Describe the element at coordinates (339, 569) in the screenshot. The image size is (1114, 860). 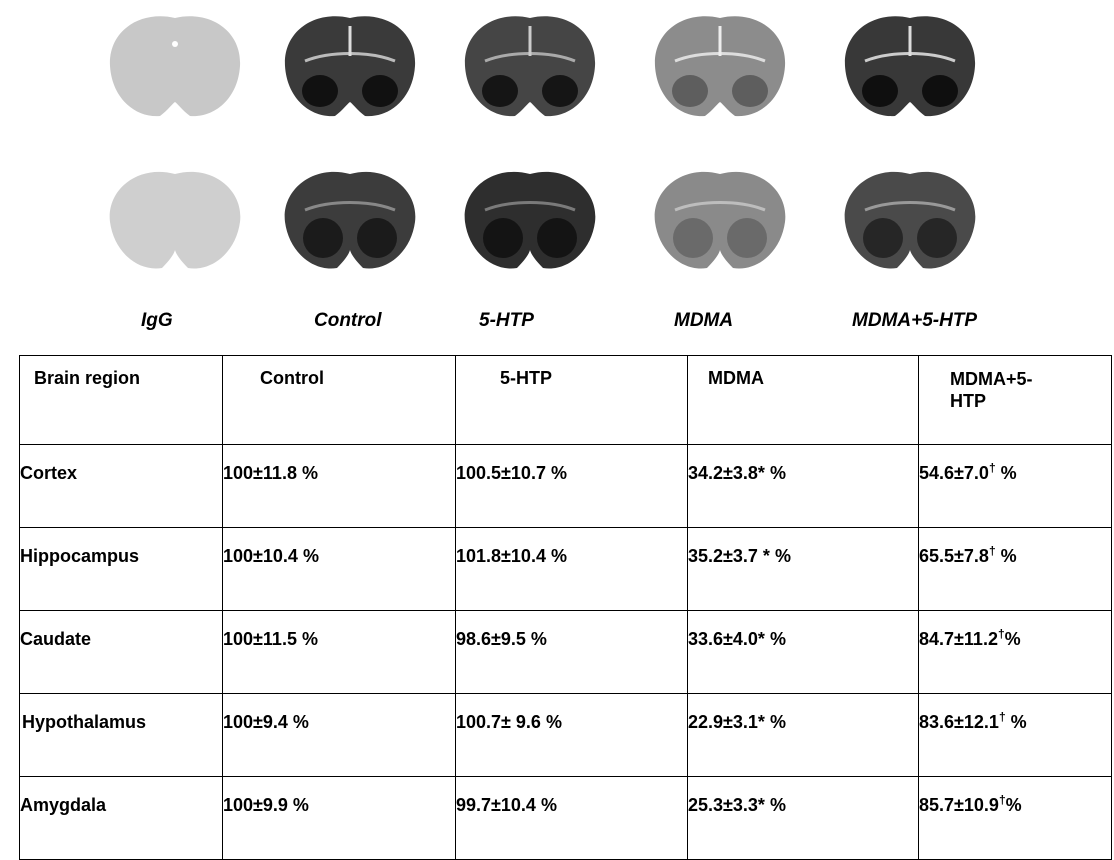
I see `cell-control: 100±10.4 %` at that location.